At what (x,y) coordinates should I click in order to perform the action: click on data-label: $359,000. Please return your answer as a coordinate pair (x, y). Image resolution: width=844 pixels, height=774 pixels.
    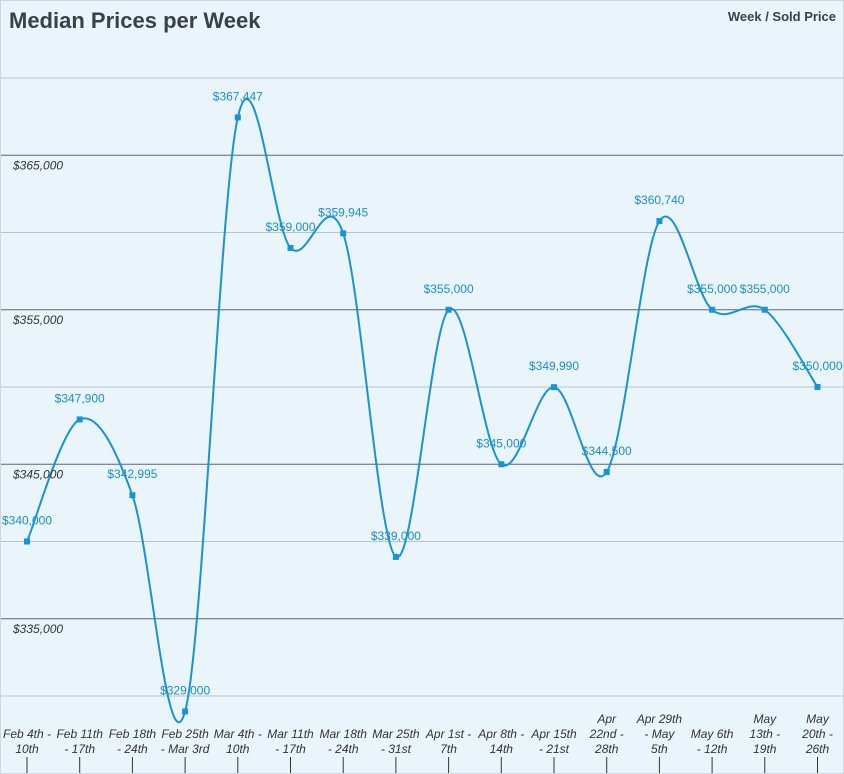
    Looking at the image, I should click on (290, 227).